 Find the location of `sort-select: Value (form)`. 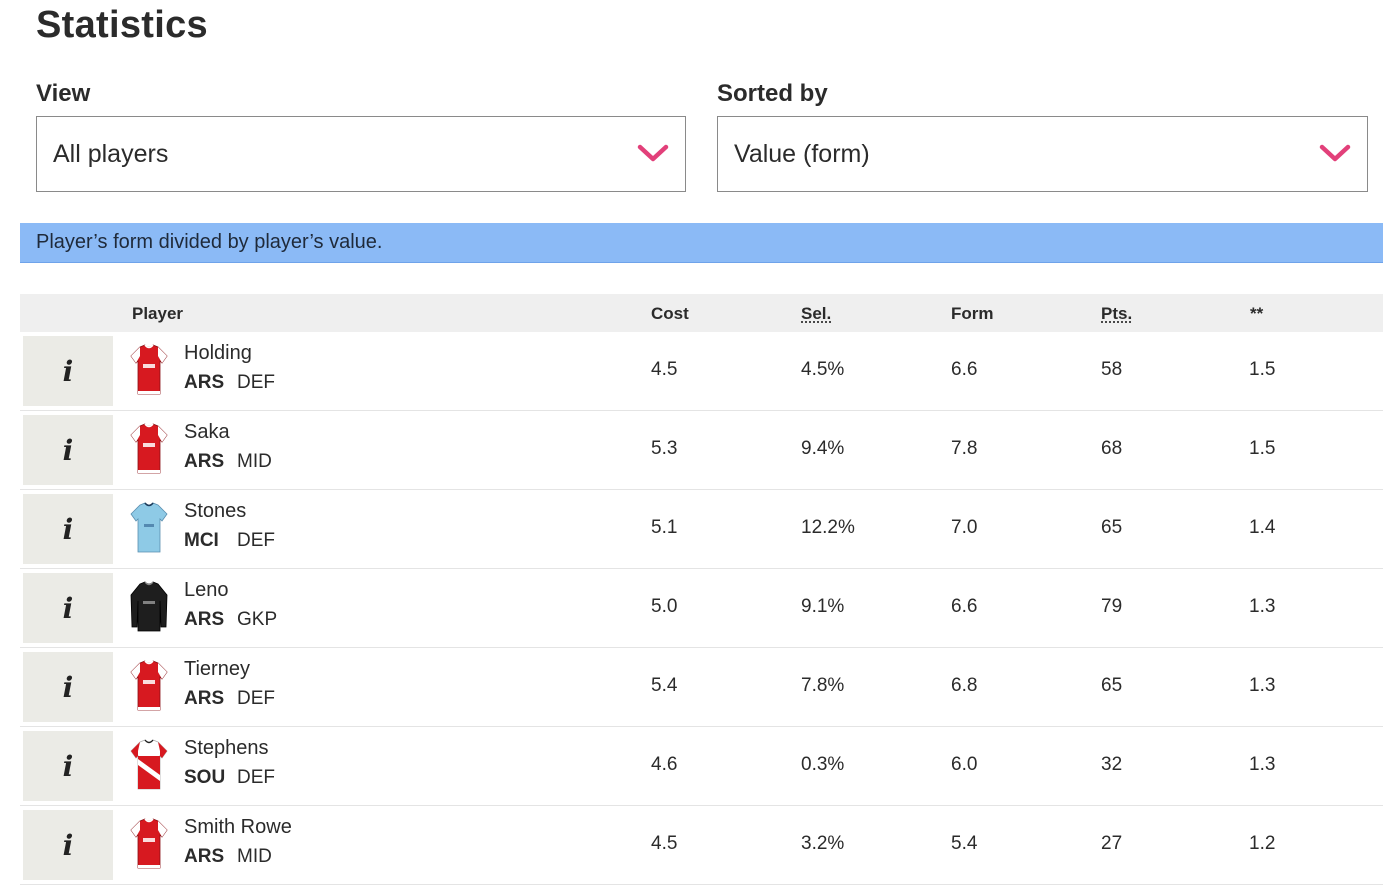

sort-select: Value (form) is located at coordinates (1042, 154).